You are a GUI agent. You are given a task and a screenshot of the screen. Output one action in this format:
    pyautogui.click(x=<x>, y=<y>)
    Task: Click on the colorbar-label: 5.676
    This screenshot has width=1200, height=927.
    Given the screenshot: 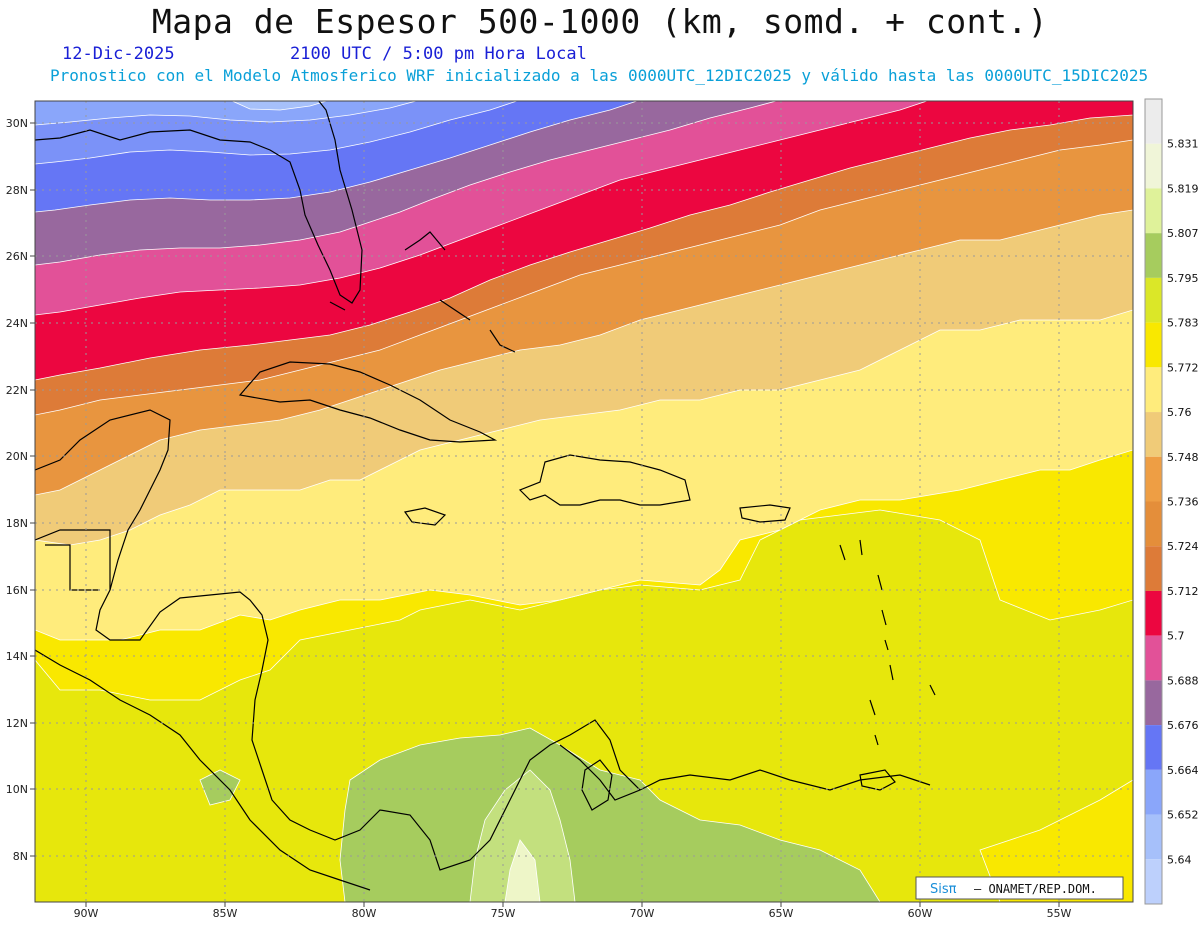 What is the action you would take?
    pyautogui.click(x=1183, y=725)
    